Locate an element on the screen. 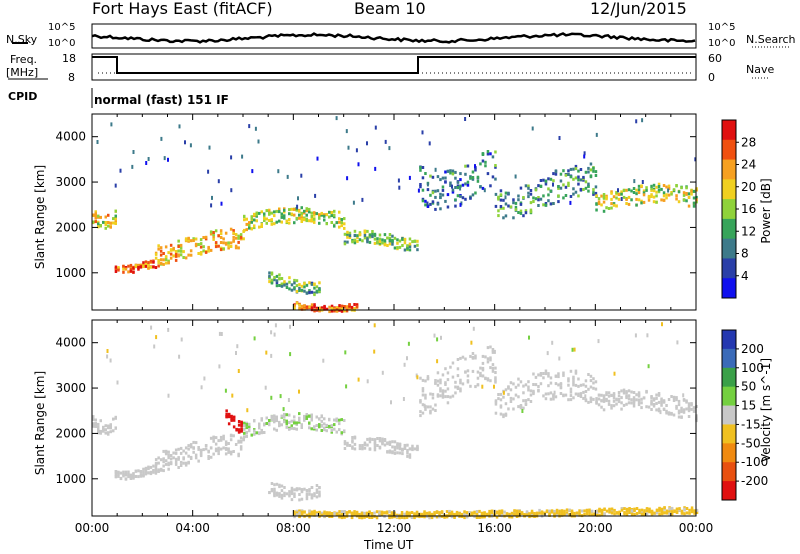  colorbar-swatch is located at coordinates (729, 396).